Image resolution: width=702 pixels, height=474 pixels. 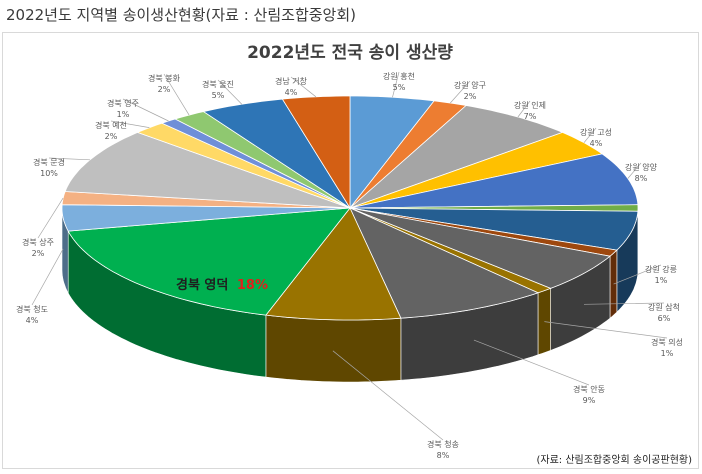 What do you see at coordinates (664, 307) in the screenshot?
I see `slice-label-강원-삼척: 강원 삼척` at bounding box center [664, 307].